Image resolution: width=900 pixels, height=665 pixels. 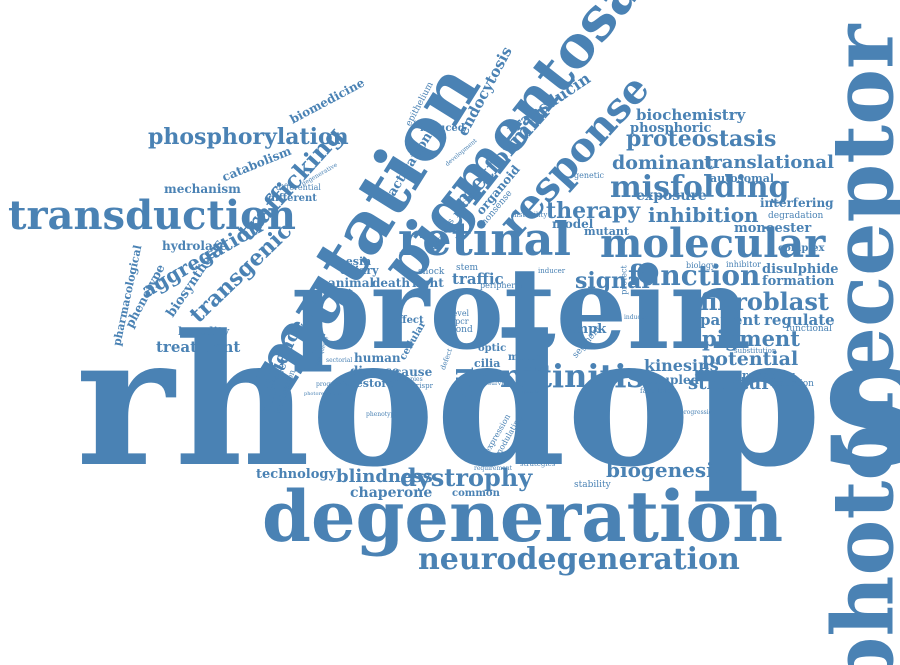 I want to click on word-complex: complex, so click(x=801, y=248).